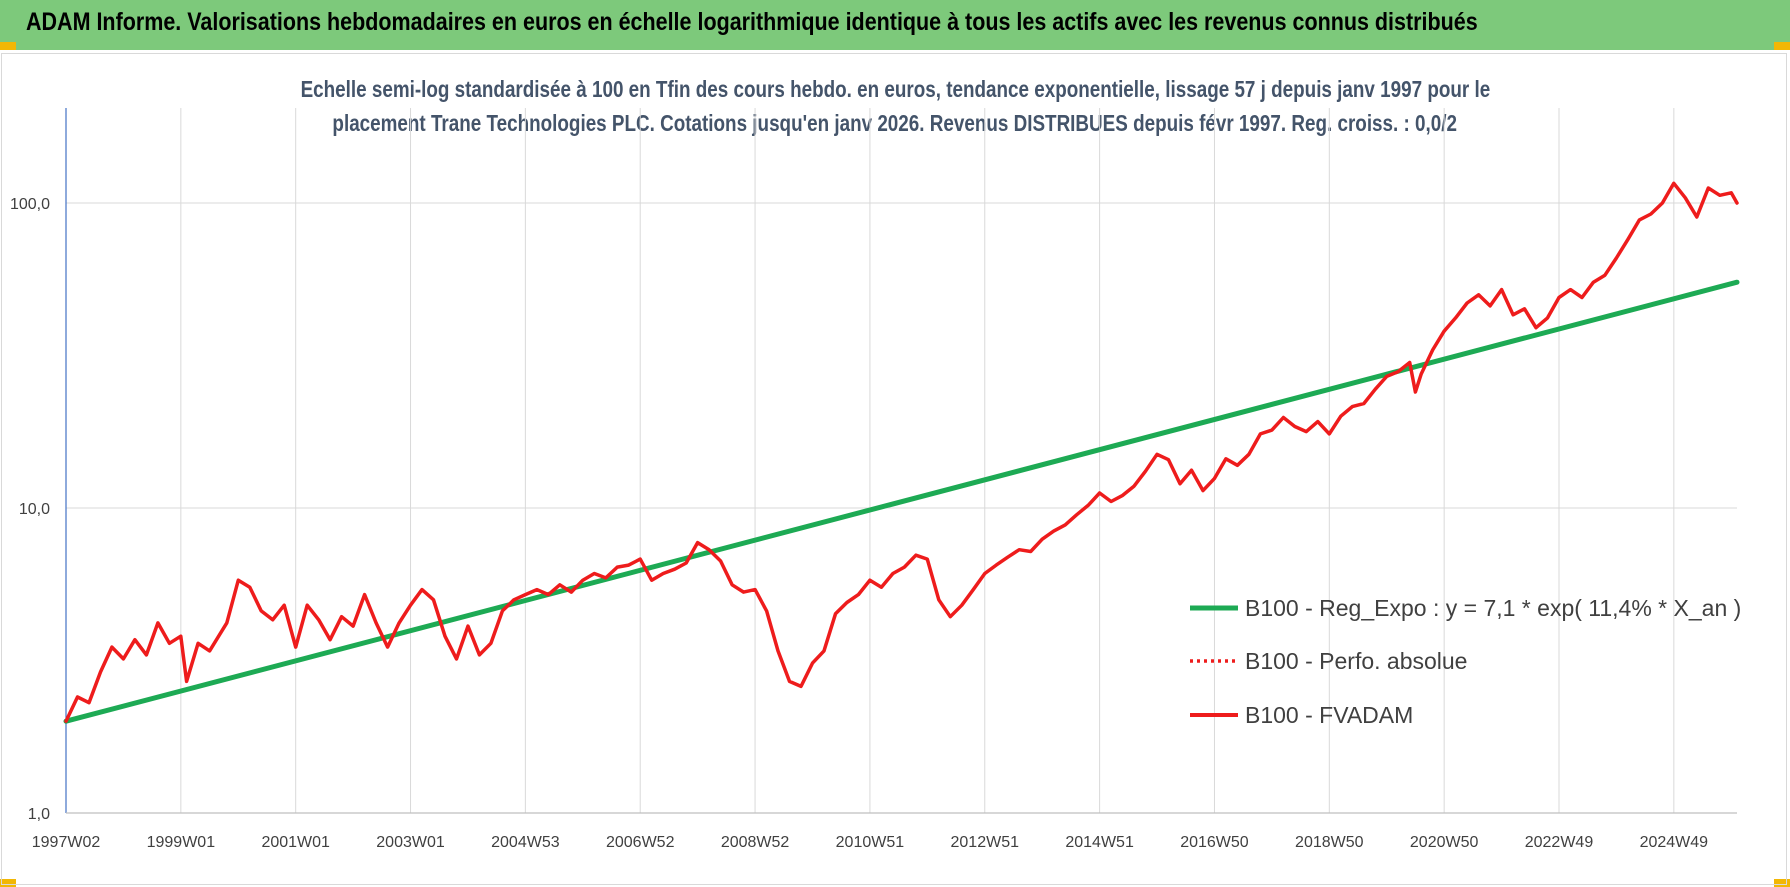 This screenshot has height=887, width=1790. Describe the element at coordinates (1782, 883) in the screenshot. I see `corner-marker-bottom-right` at that location.